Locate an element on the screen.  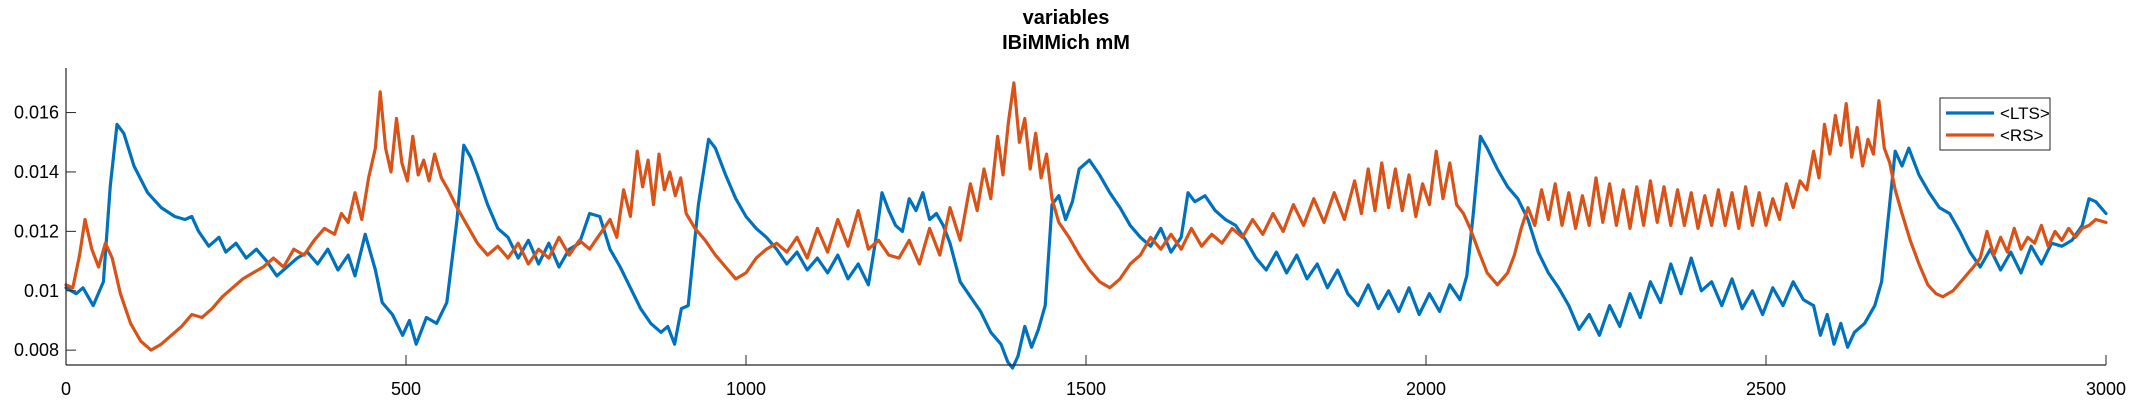
x-tick-label: 2500 is located at coordinates (1766, 389).